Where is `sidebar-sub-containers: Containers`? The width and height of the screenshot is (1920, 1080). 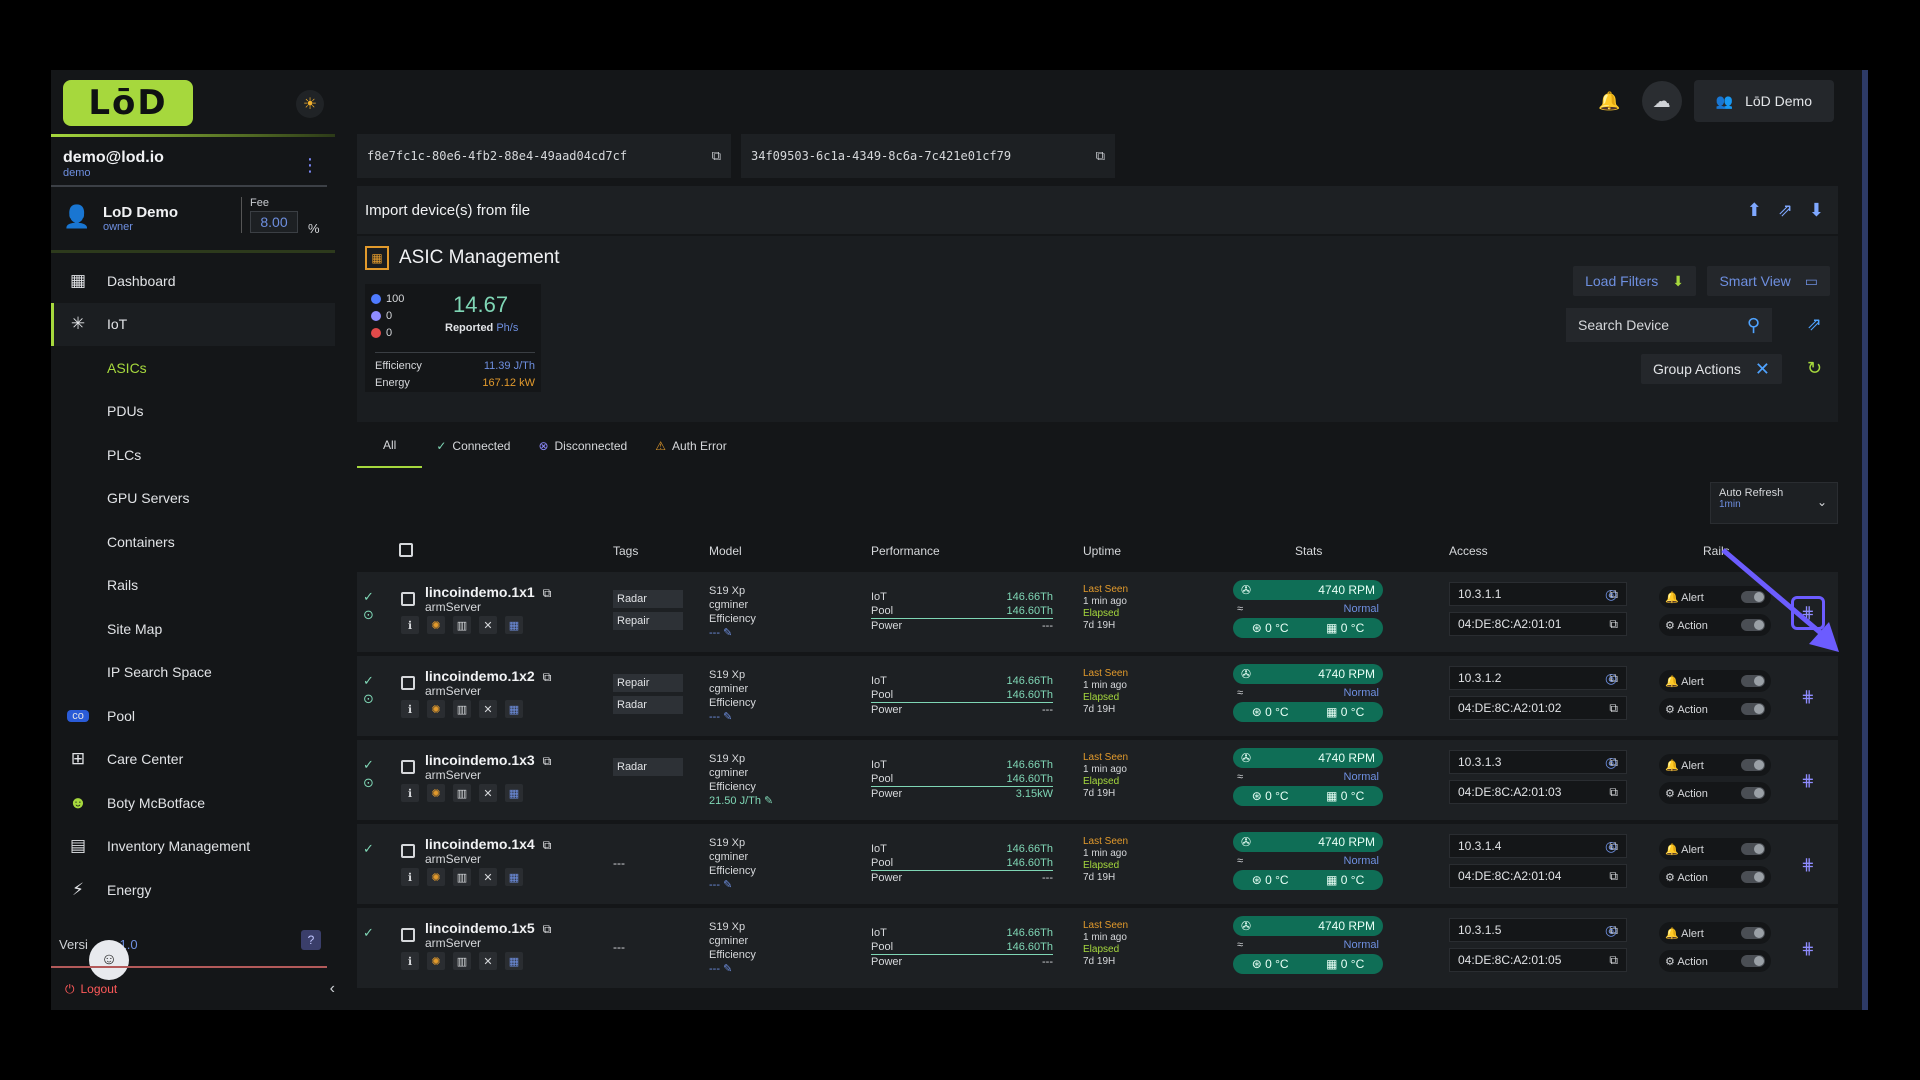
sidebar-sub-containers: Containers is located at coordinates (141, 541).